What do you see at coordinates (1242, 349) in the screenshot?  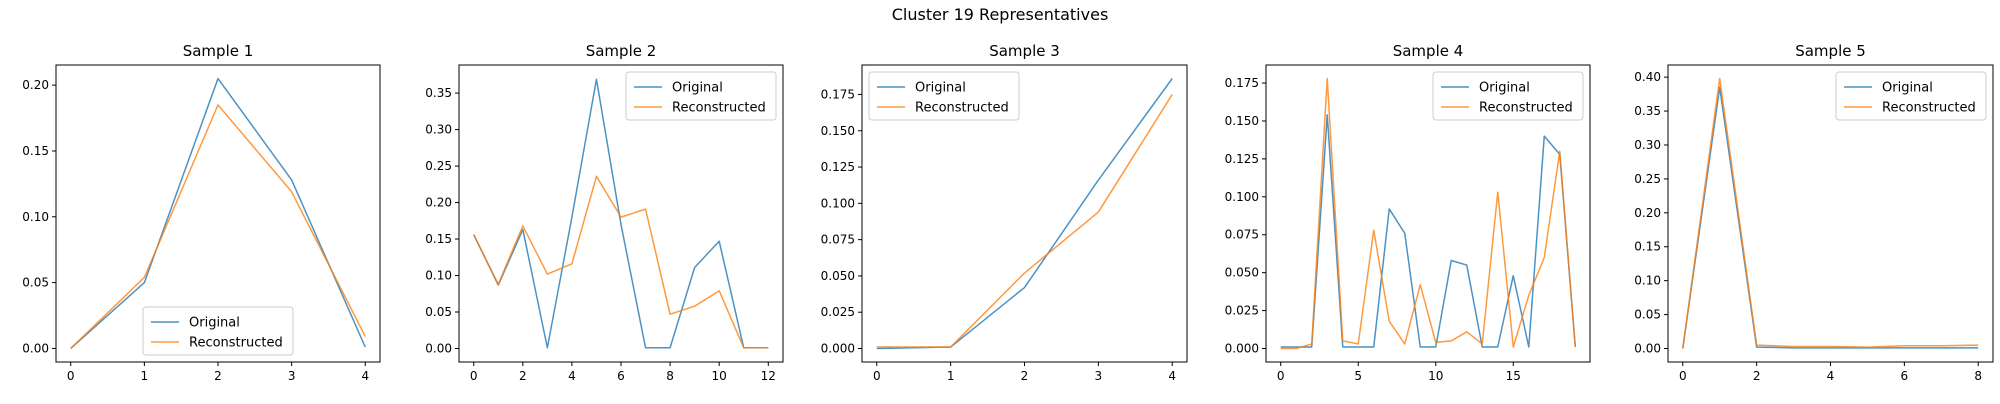 I see `y-tick-label: 0.000` at bounding box center [1242, 349].